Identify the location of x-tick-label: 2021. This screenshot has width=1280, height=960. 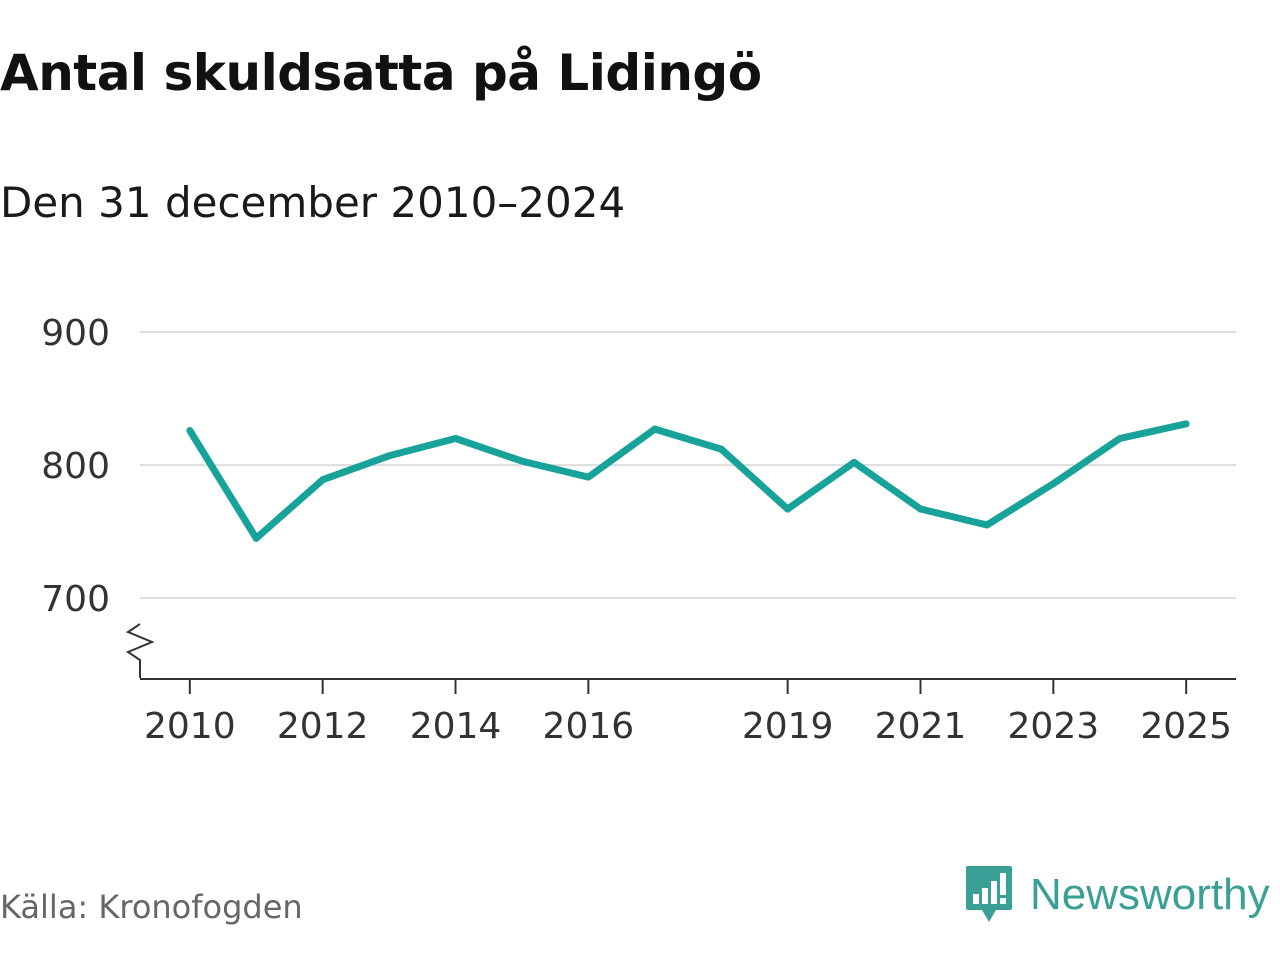
(921, 726).